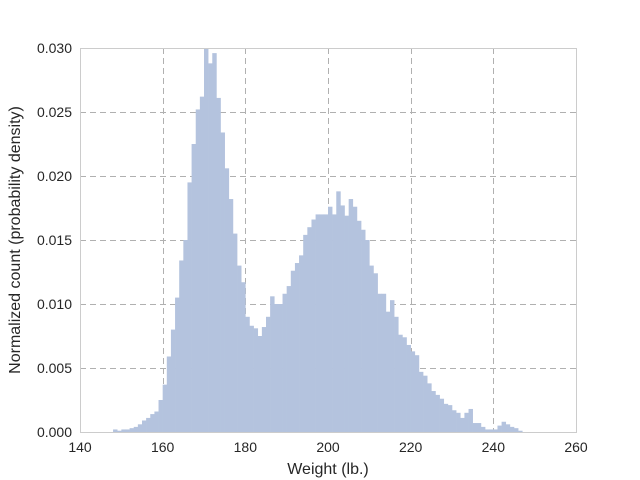 This screenshot has width=640, height=480. What do you see at coordinates (80, 447) in the screenshot?
I see `x-tick-label: 140` at bounding box center [80, 447].